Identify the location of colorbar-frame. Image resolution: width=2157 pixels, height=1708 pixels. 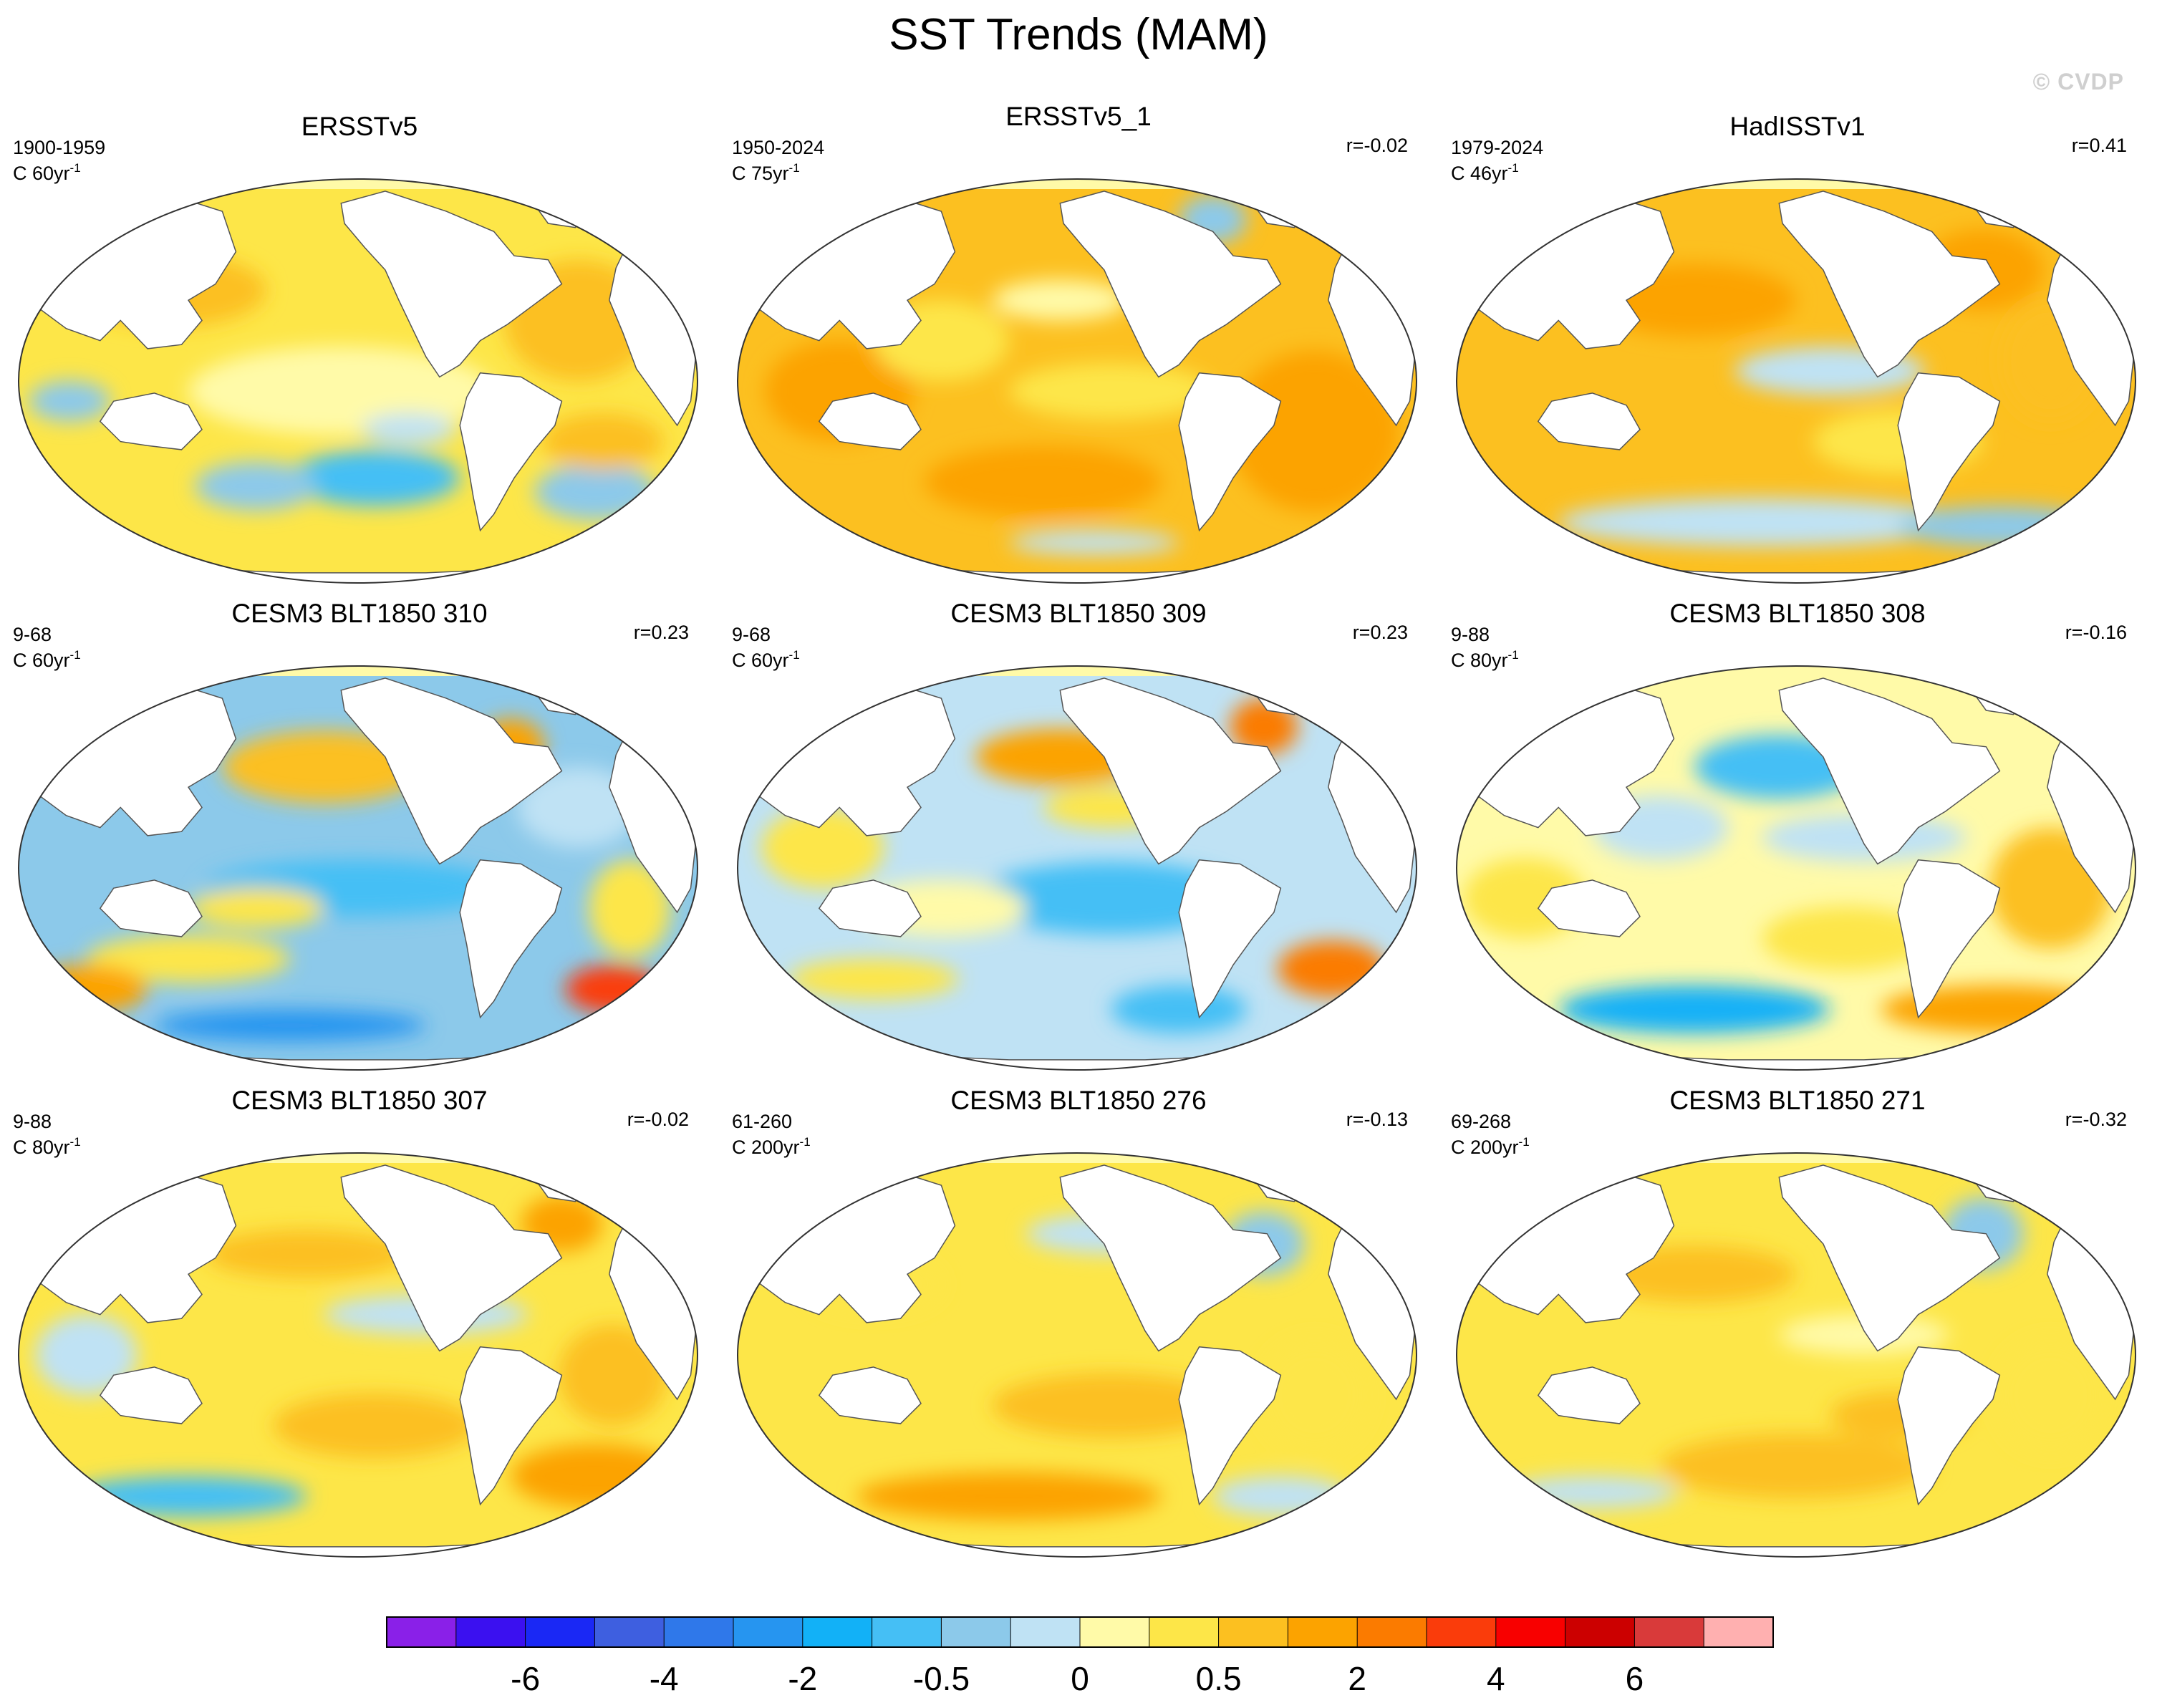
(1080, 1632).